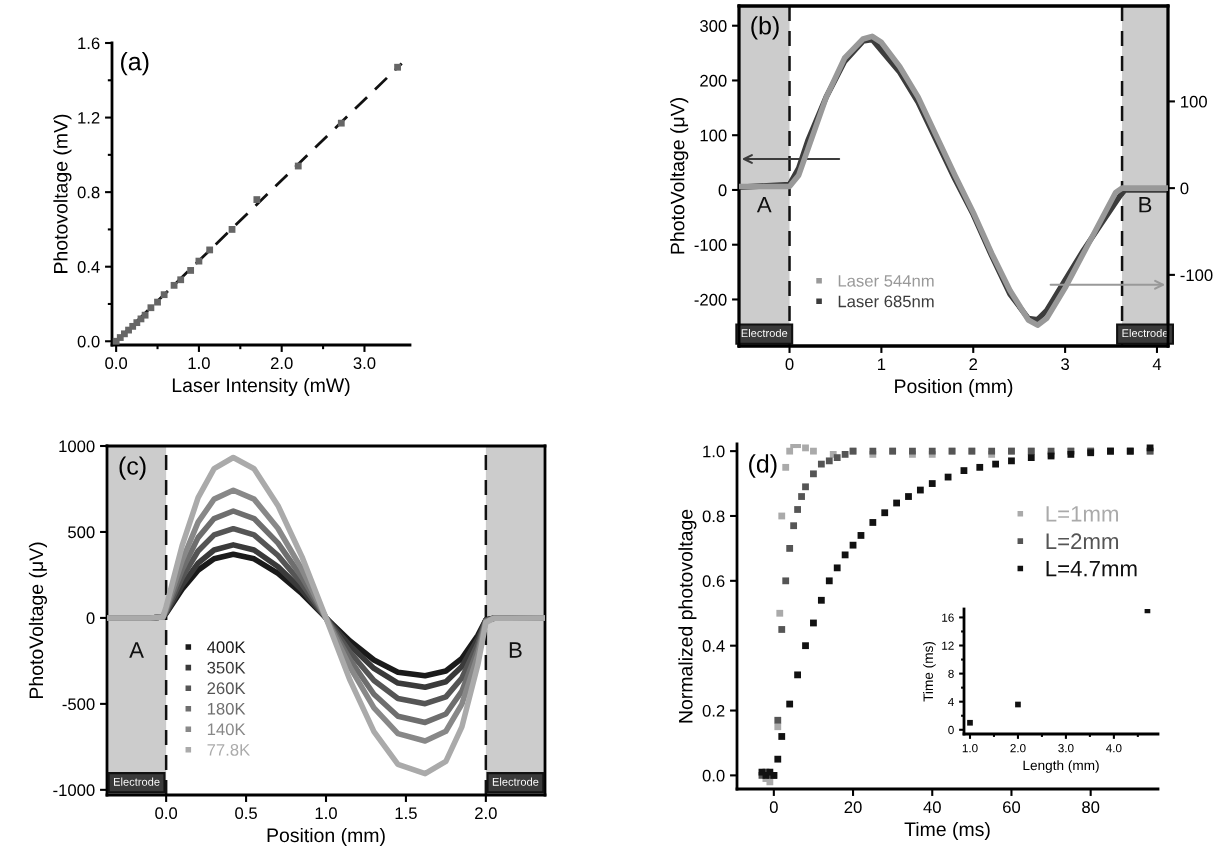 The height and width of the screenshot is (864, 1228). Describe the element at coordinates (226, 647) in the screenshot. I see `legend-label: 400K` at that location.